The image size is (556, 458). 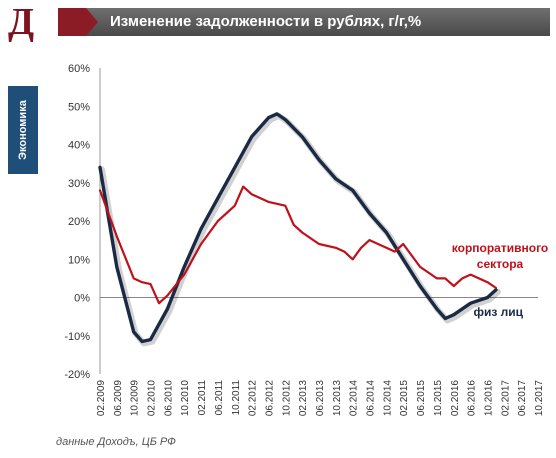 I want to click on x-tick-label: 06.2015, so click(x=421, y=398).